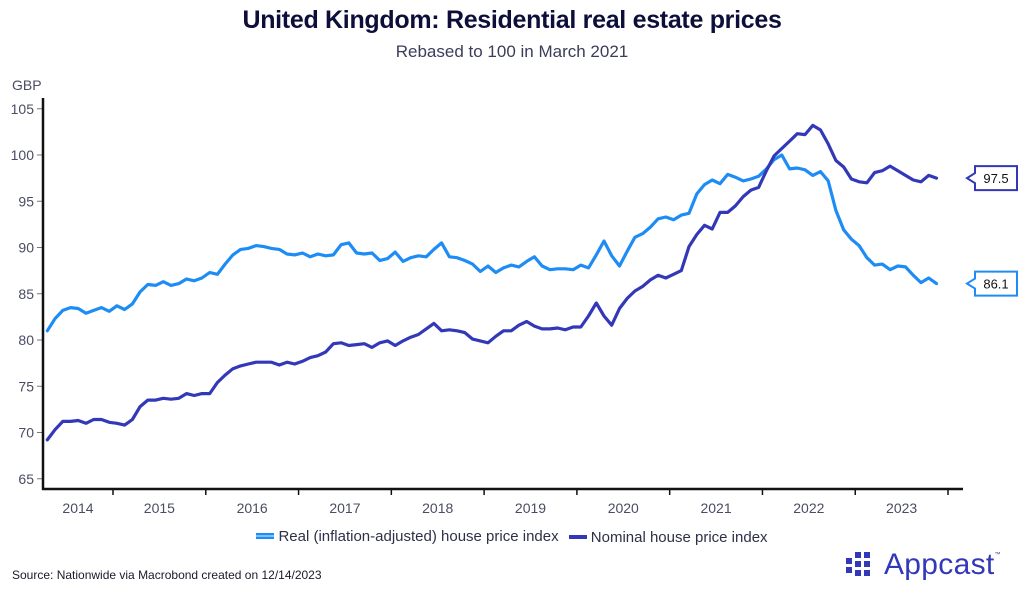  What do you see at coordinates (715, 508) in the screenshot?
I see `x-tick-label: 2021` at bounding box center [715, 508].